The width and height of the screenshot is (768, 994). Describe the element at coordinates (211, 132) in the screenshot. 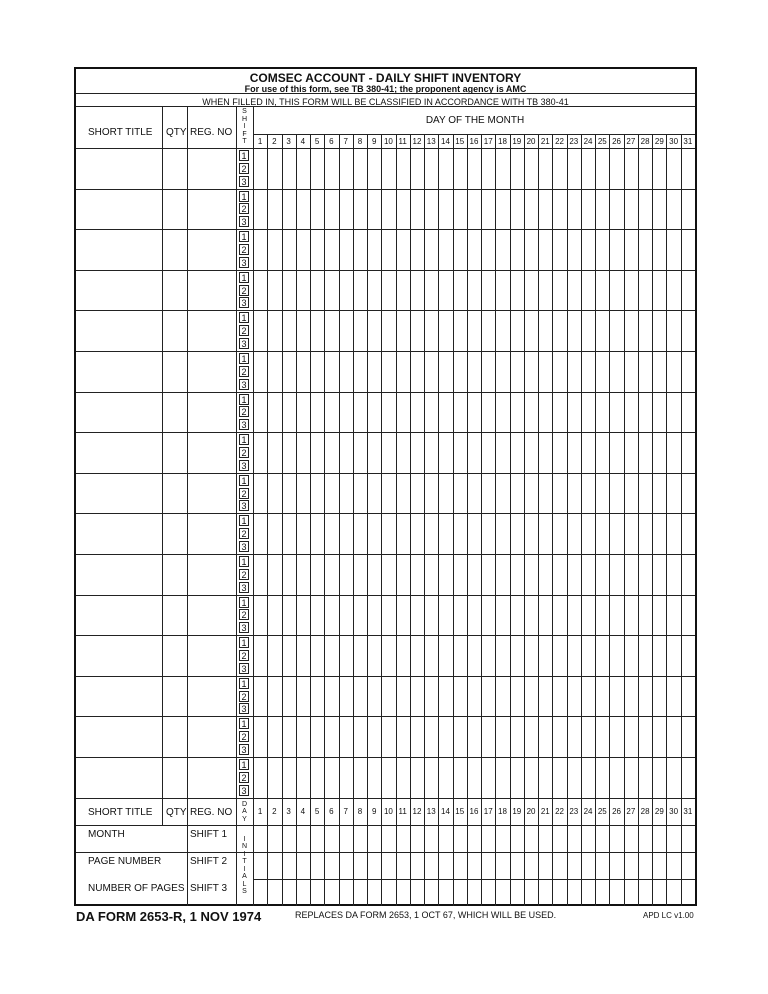

I see `reg-no-header: REG. NO` at that location.